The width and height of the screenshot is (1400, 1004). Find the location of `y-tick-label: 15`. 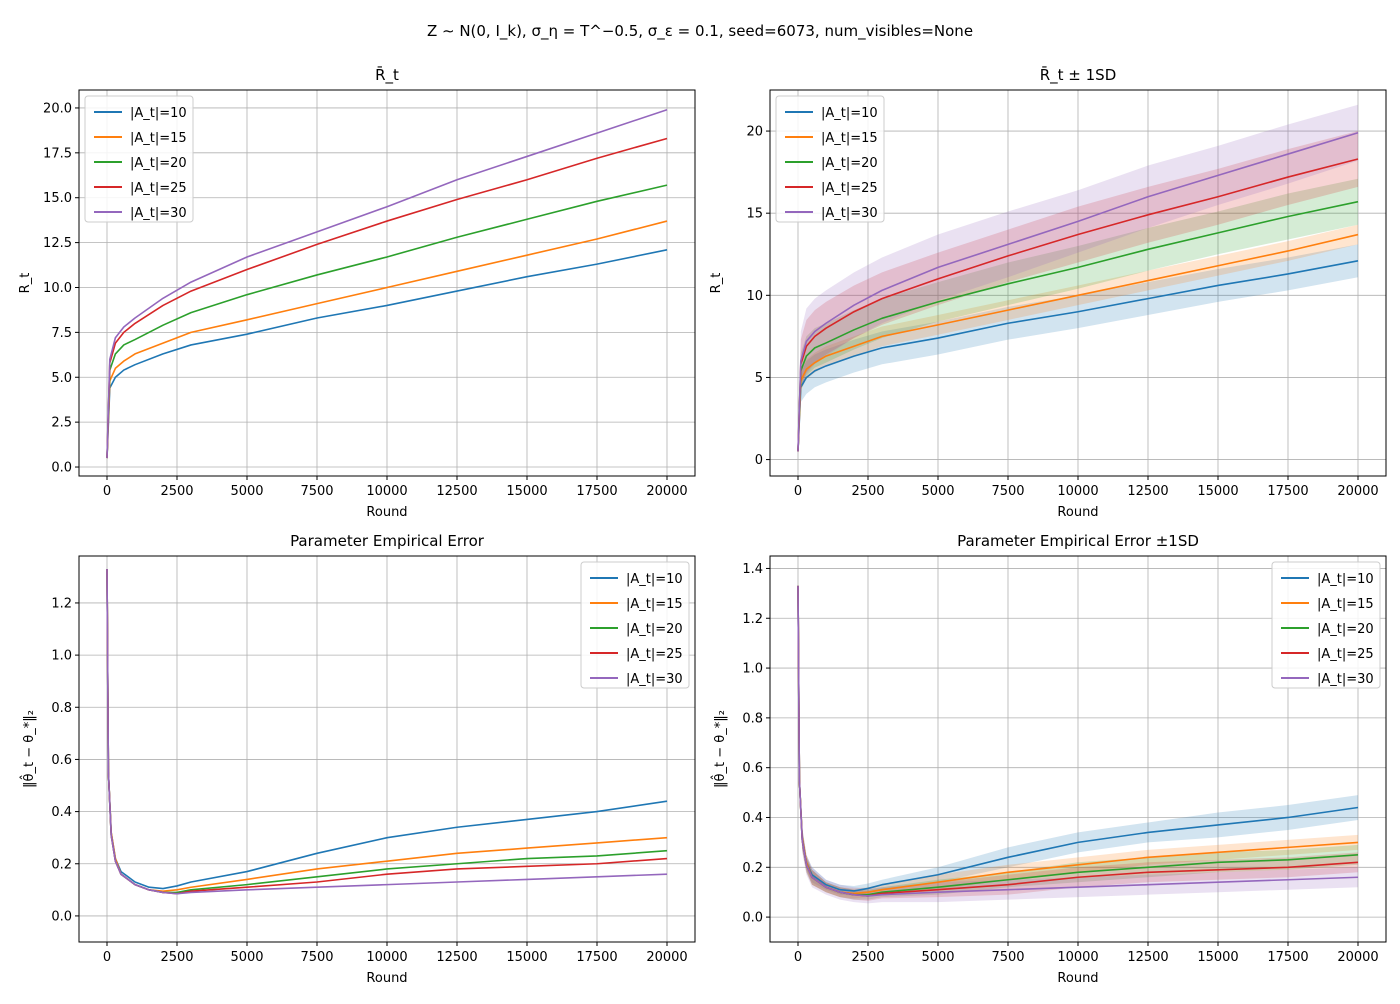

y-tick-label: 15 is located at coordinates (754, 214).